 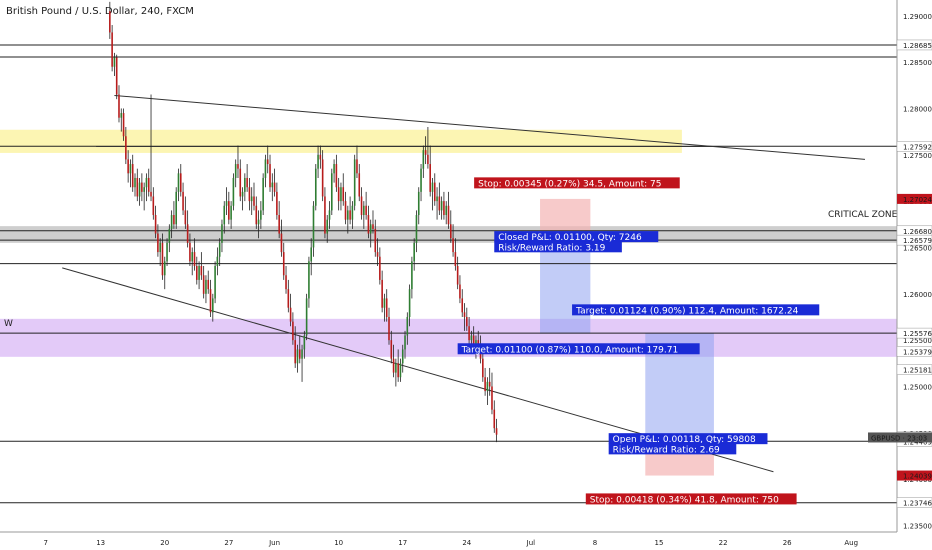 I want to click on x-tick-label: 10, so click(x=338, y=543).